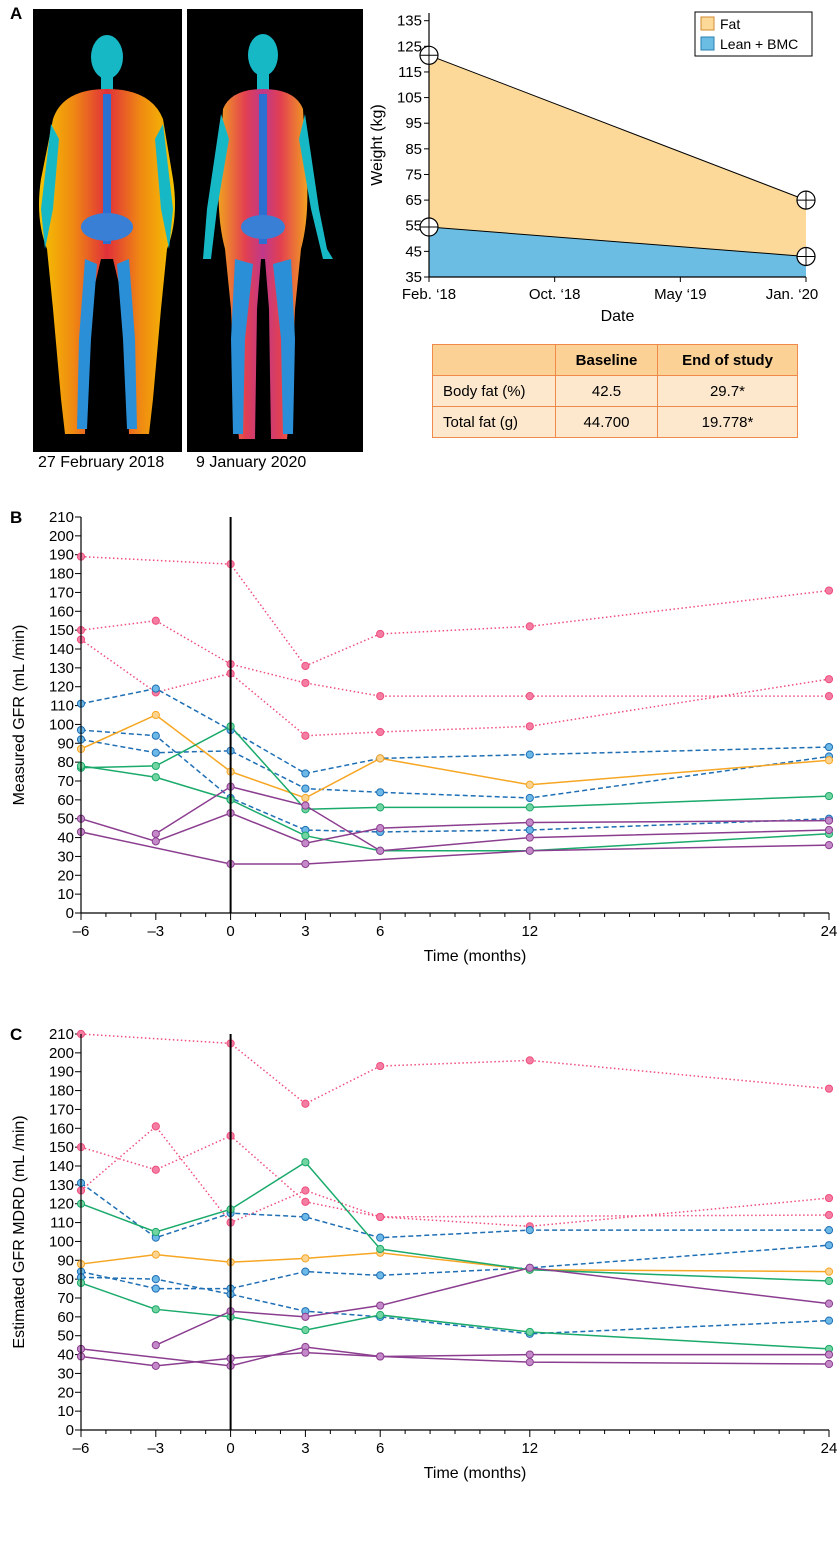 This screenshot has height=1545, width=840. I want to click on dxa-scan-before, so click(107, 230).